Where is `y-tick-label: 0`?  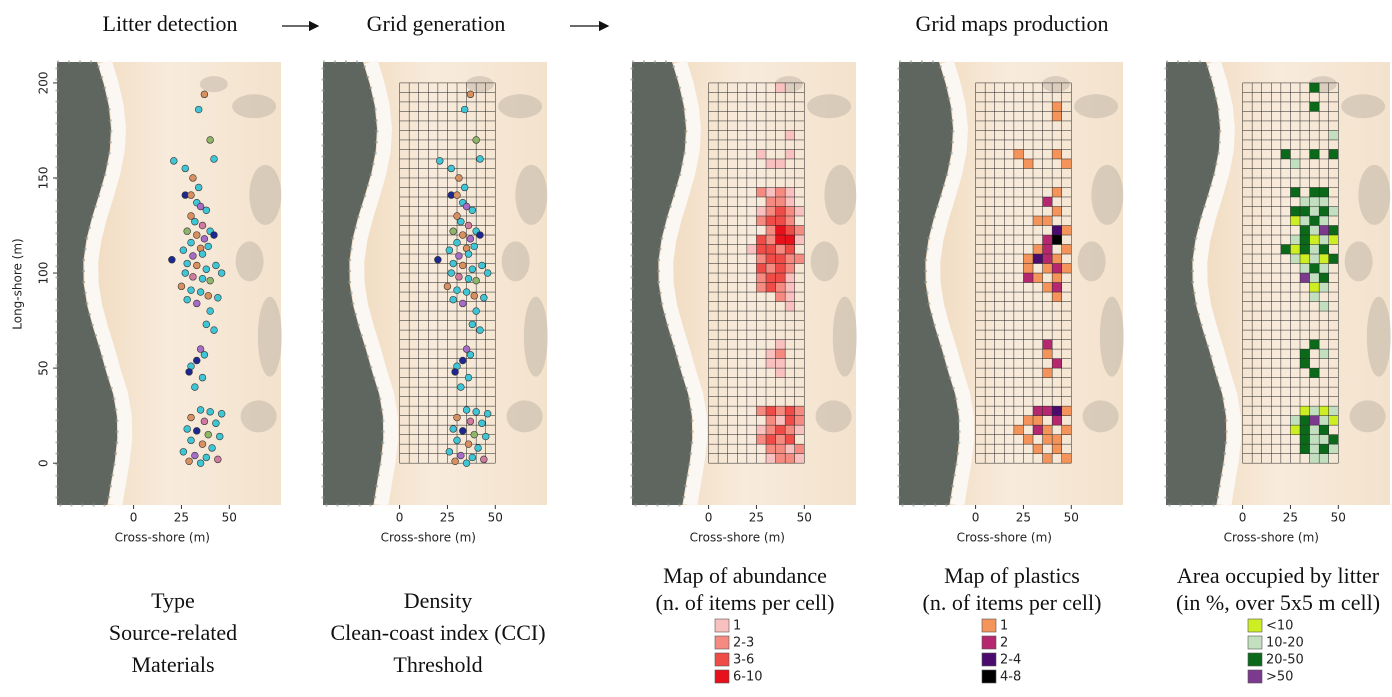
y-tick-label: 0 is located at coordinates (44, 463).